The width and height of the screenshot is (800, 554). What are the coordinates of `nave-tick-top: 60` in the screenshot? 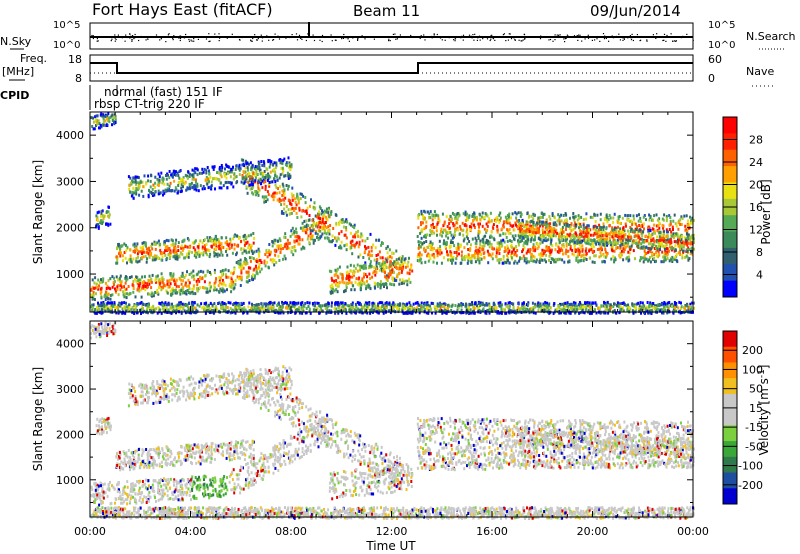 It's located at (715, 59).